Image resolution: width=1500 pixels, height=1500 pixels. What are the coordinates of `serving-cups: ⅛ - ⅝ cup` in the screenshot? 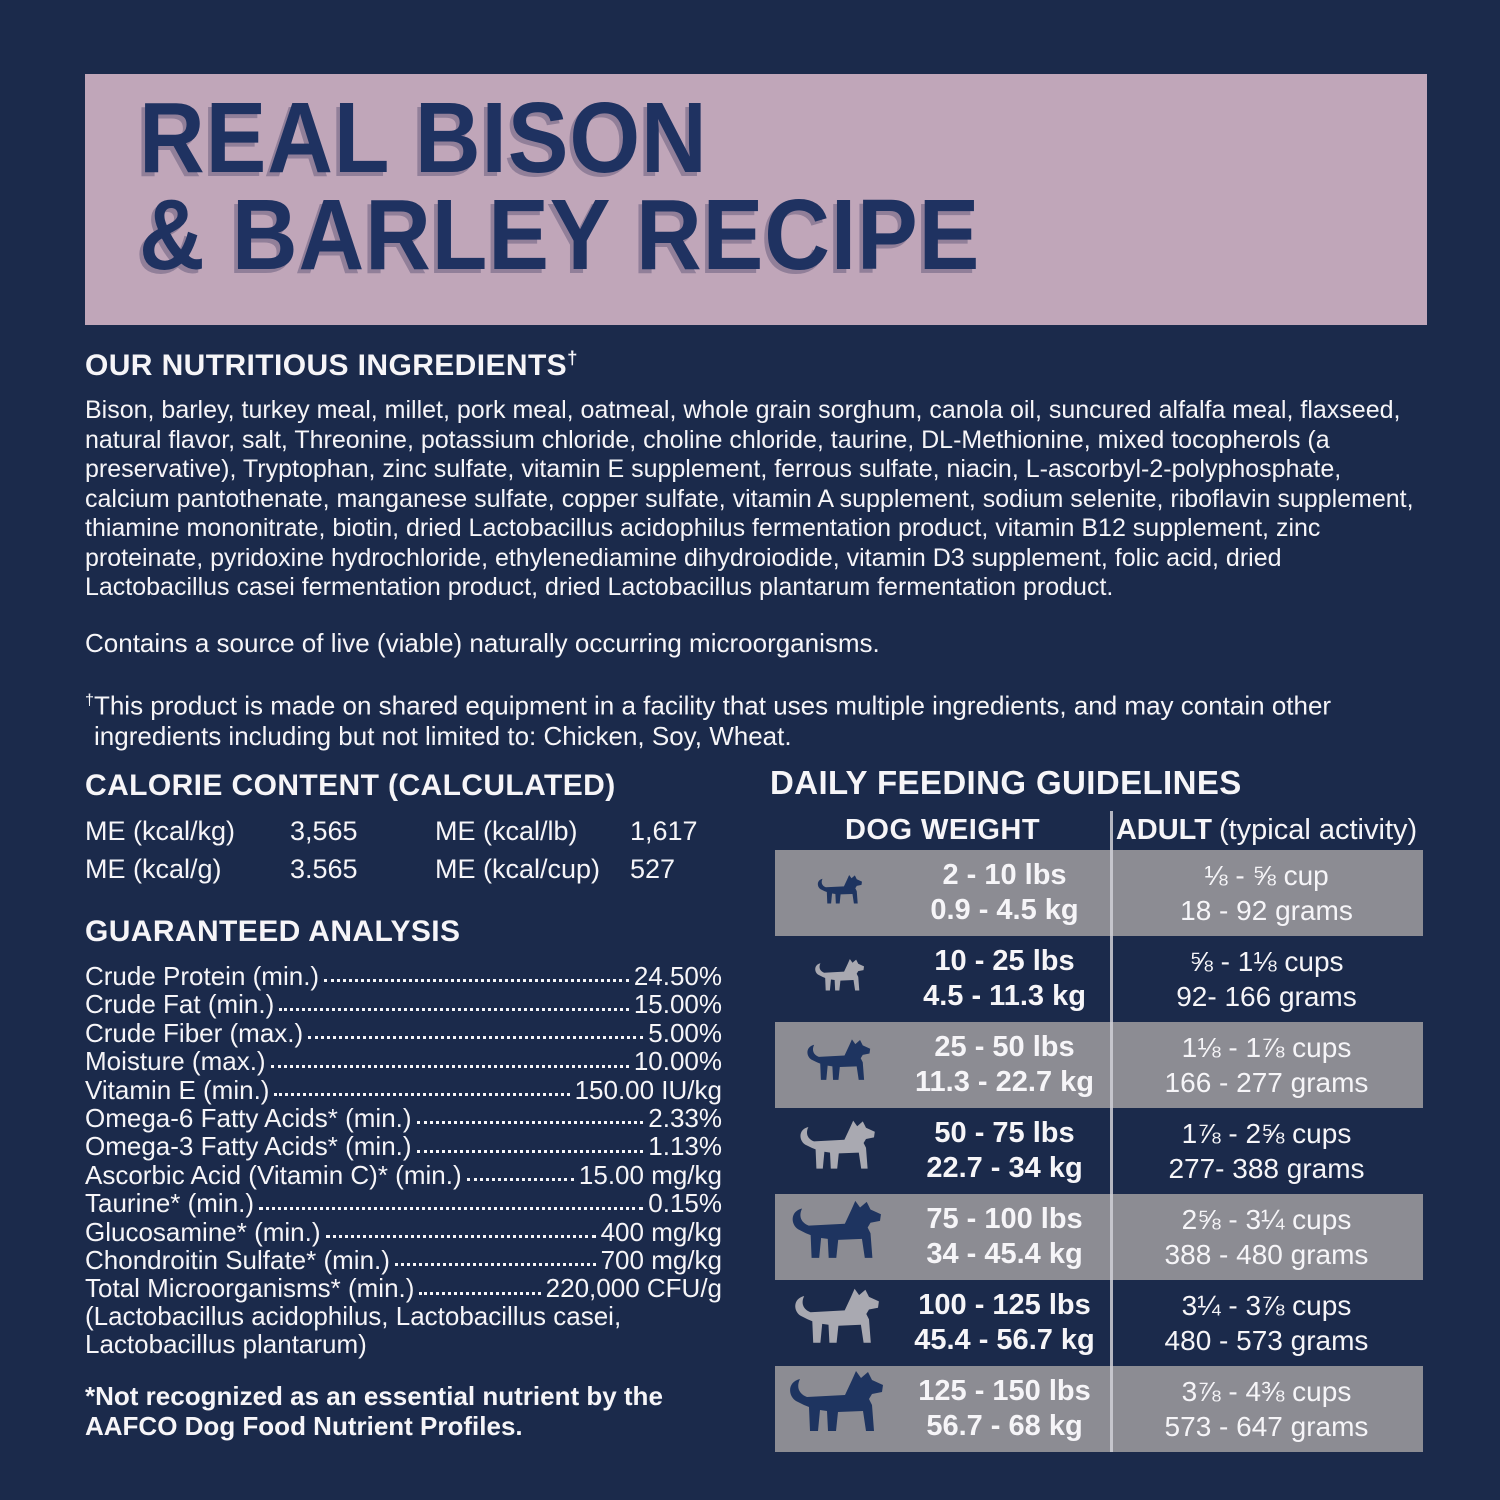 It's located at (1266, 875).